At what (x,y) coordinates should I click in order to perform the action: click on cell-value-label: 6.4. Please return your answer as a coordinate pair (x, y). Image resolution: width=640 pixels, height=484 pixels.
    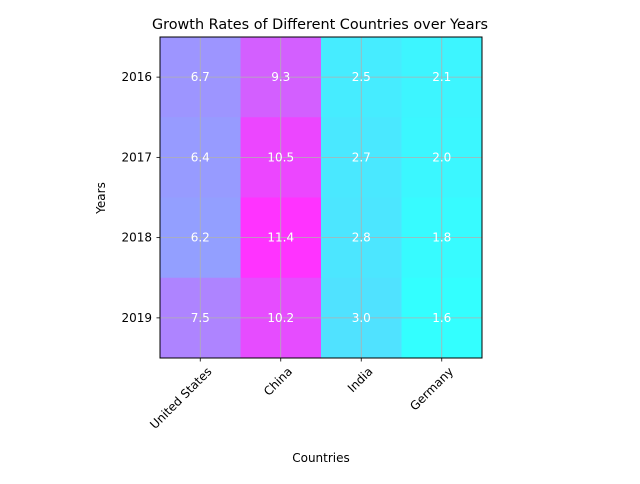
    Looking at the image, I should click on (200, 157).